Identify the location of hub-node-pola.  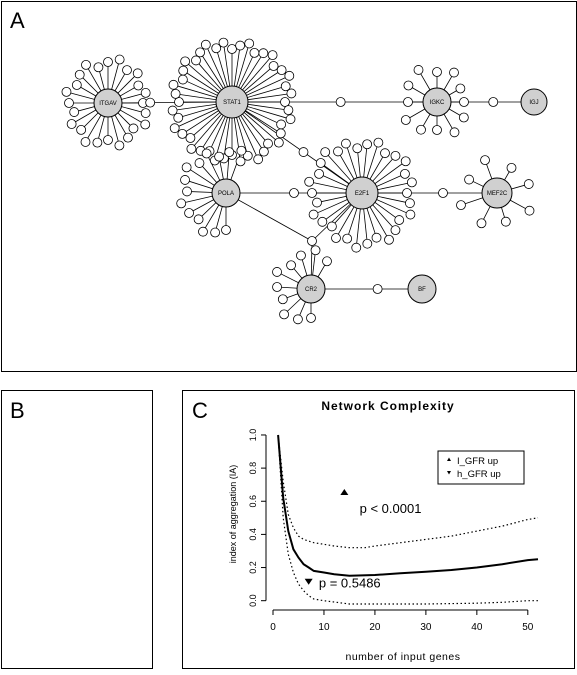
(226, 193).